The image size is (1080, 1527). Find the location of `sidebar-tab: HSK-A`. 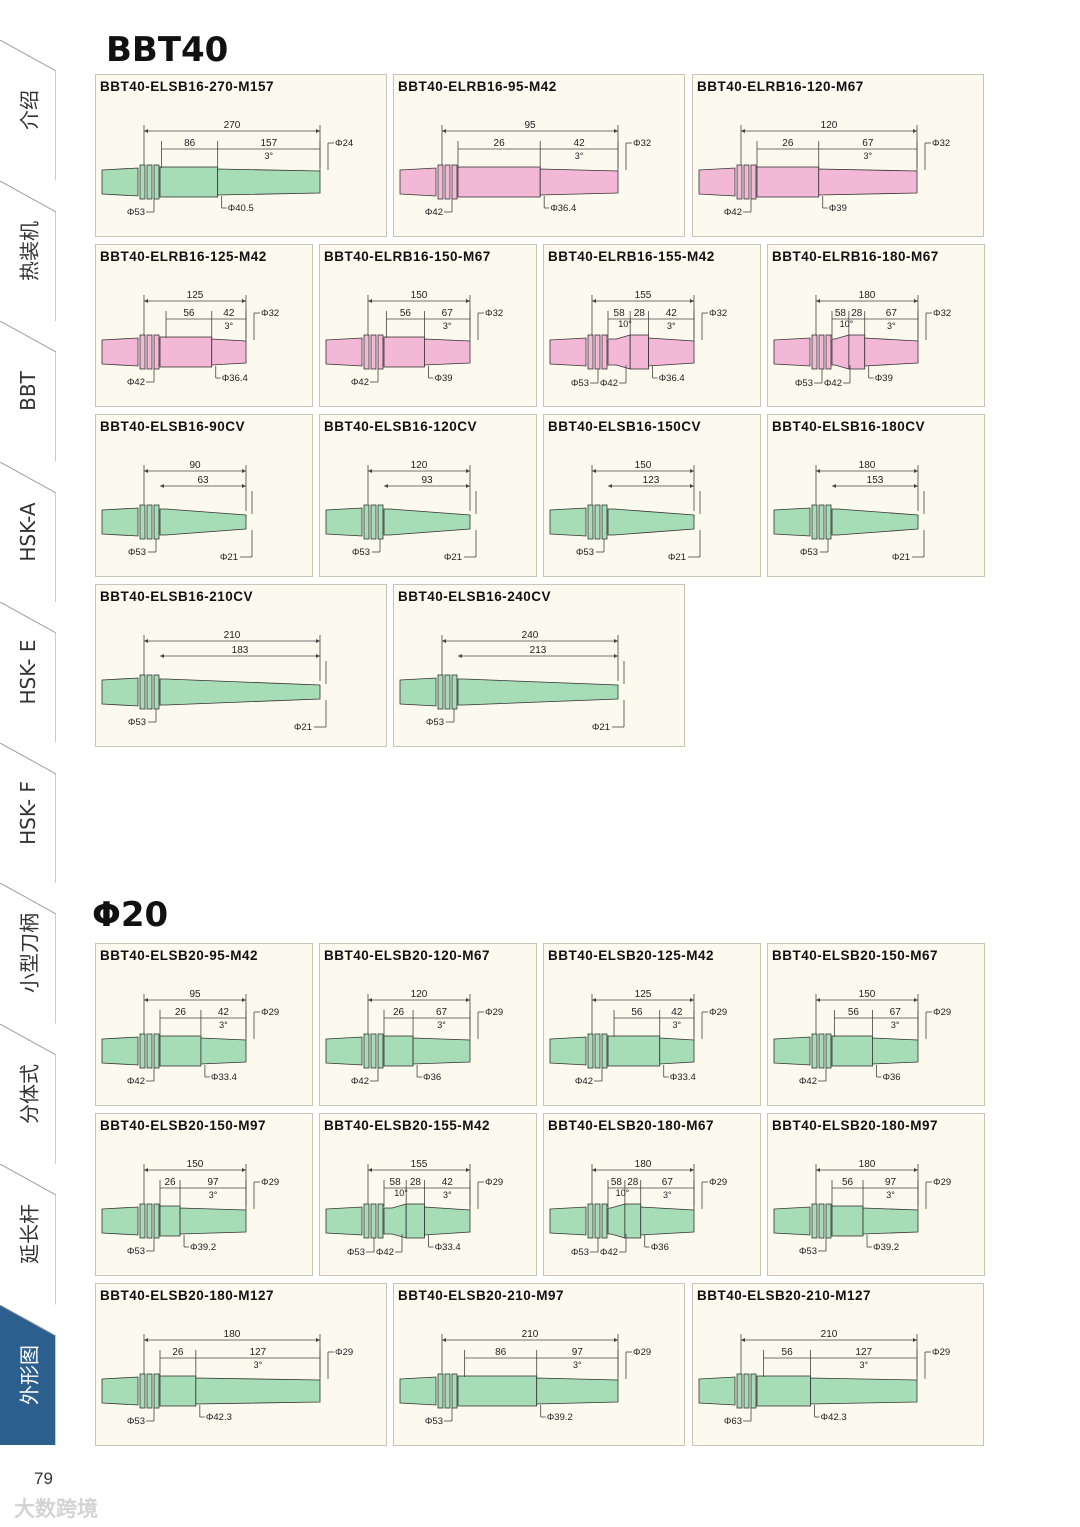

sidebar-tab: HSK-A is located at coordinates (28, 531).